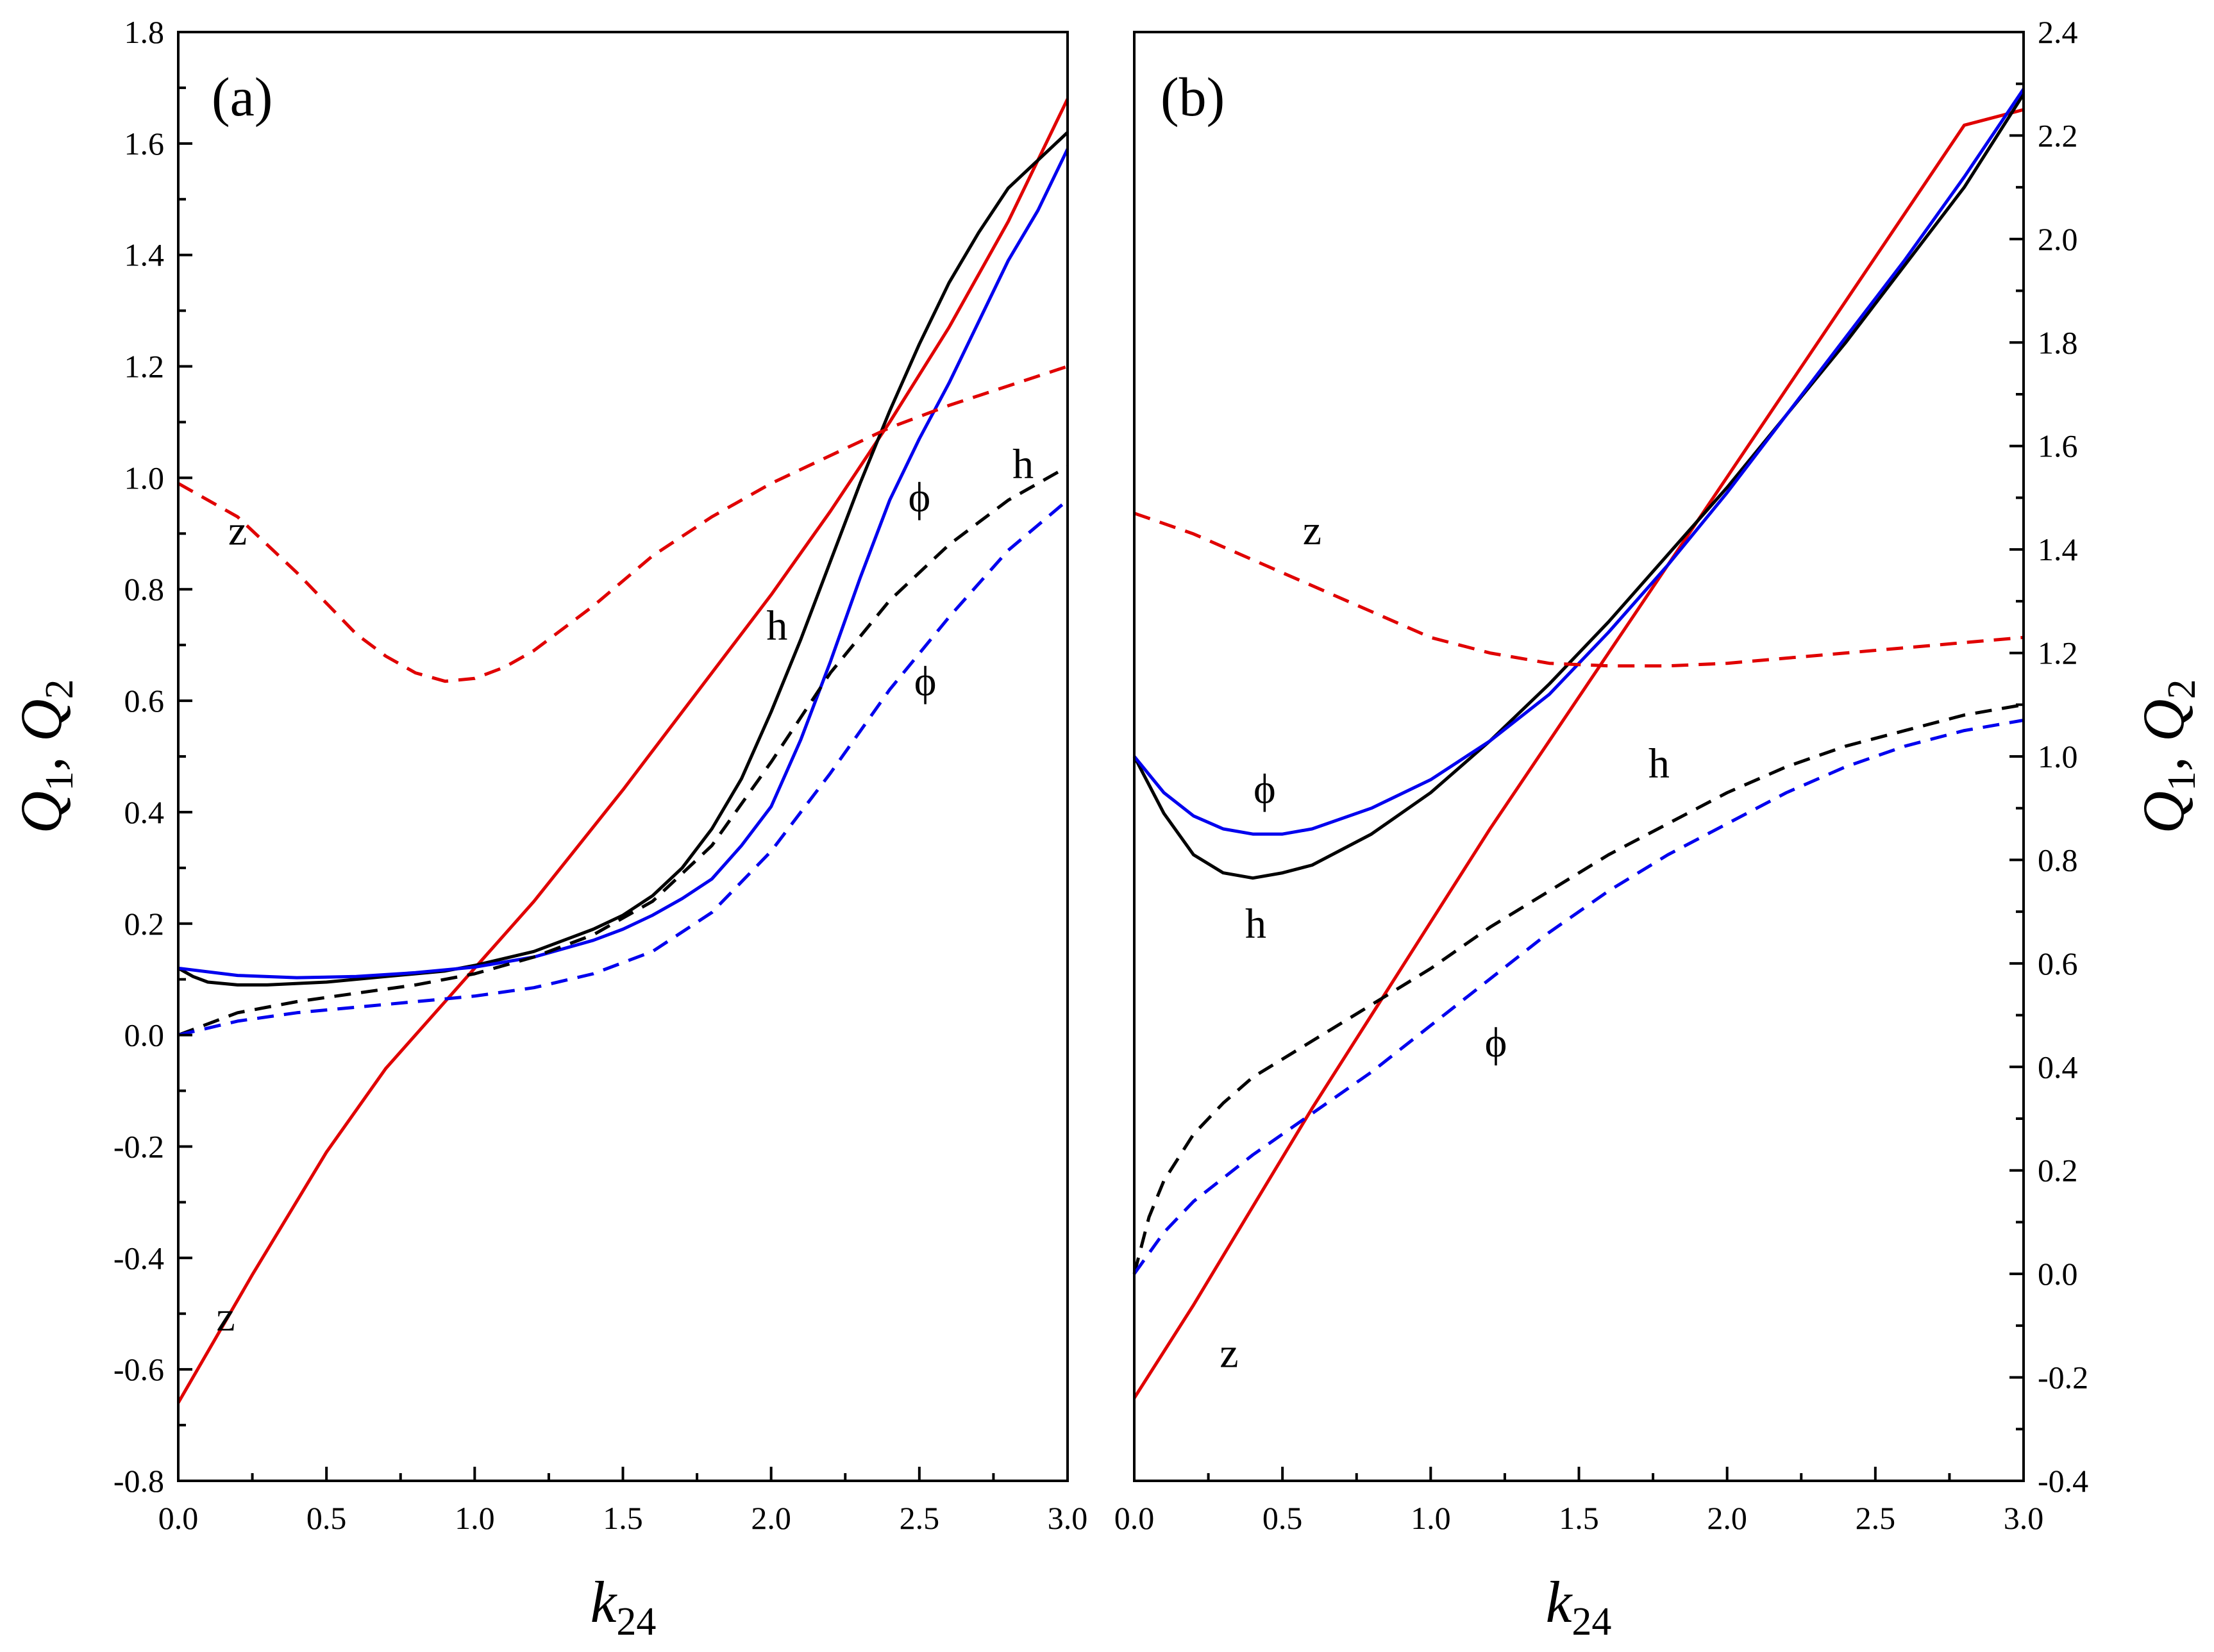 Image resolution: width=2214 pixels, height=1652 pixels. I want to click on panel-a-x-tick-label: 0.0, so click(179, 1518).